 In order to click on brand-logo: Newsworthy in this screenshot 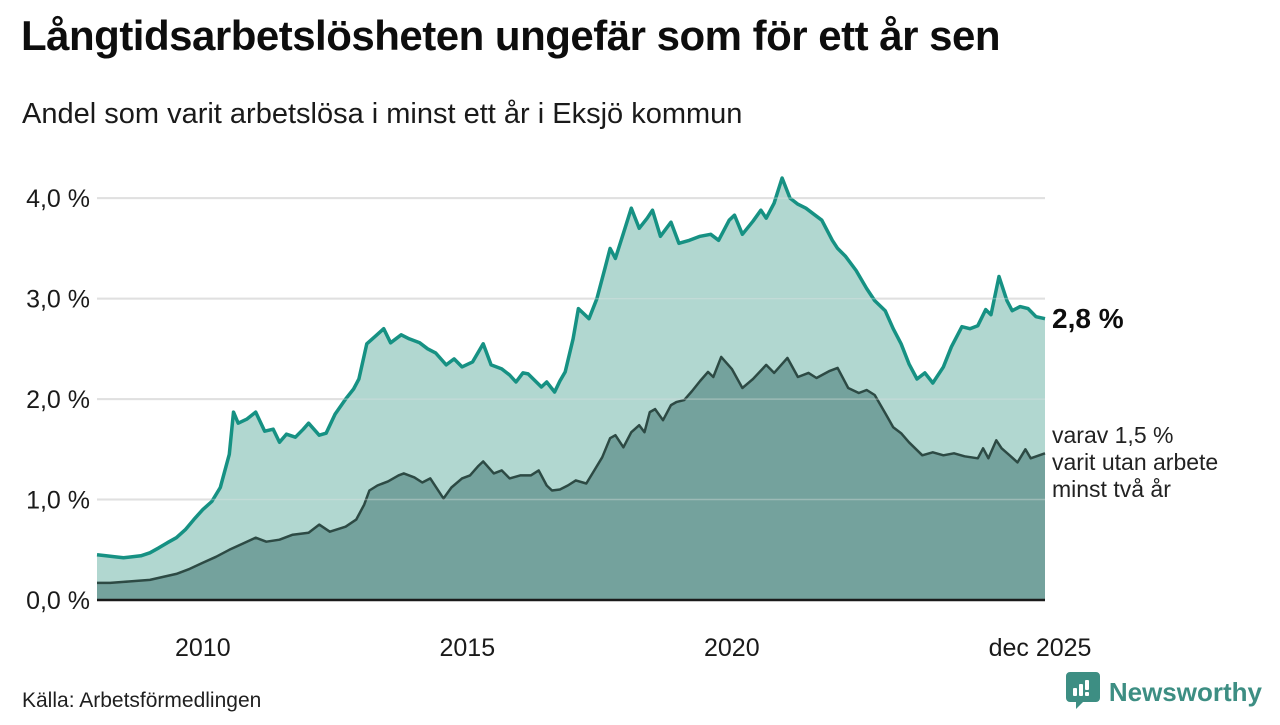, I will do `click(1163, 692)`.